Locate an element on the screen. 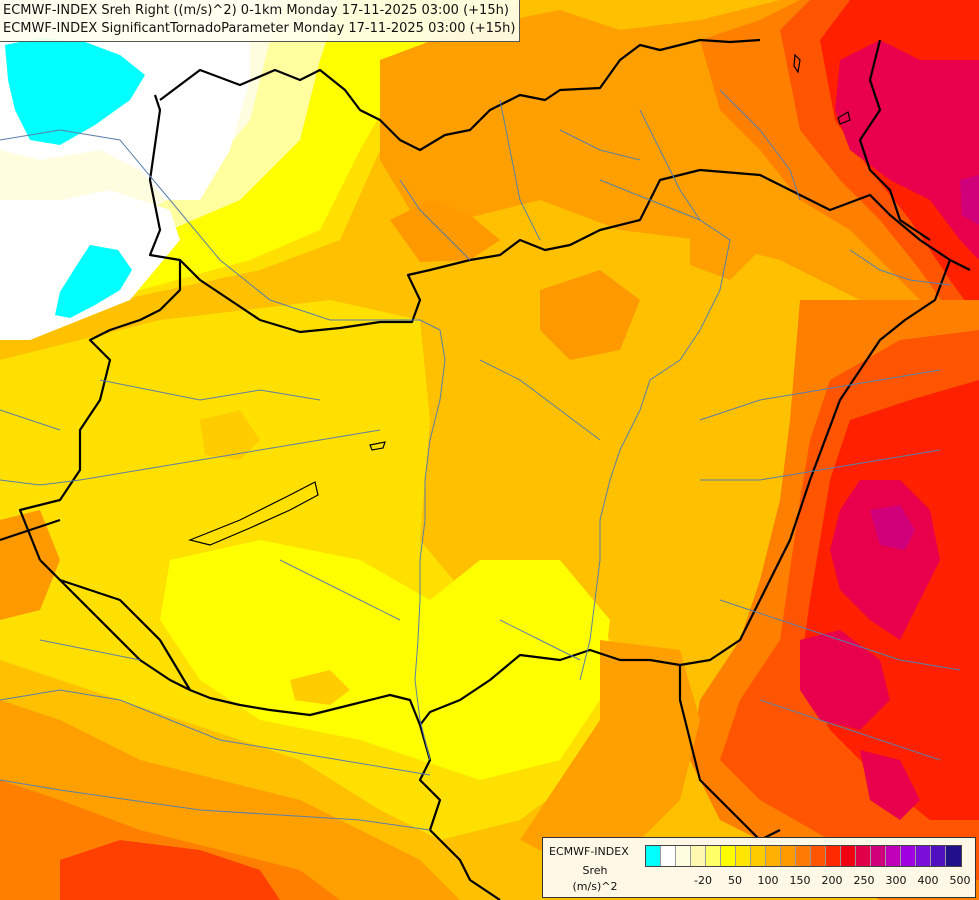  legend-source: ECMWF-INDEX is located at coordinates (589, 851).